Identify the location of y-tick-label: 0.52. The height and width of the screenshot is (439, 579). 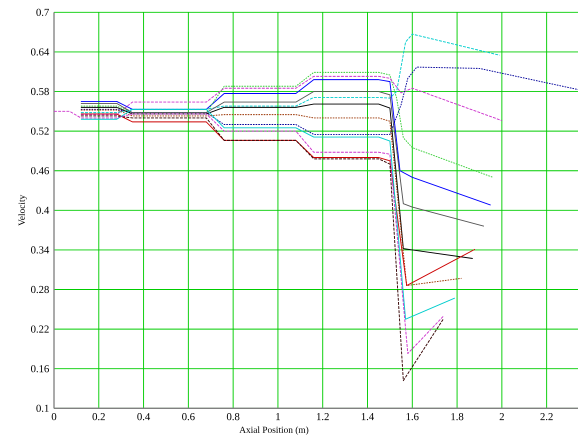
(40, 131).